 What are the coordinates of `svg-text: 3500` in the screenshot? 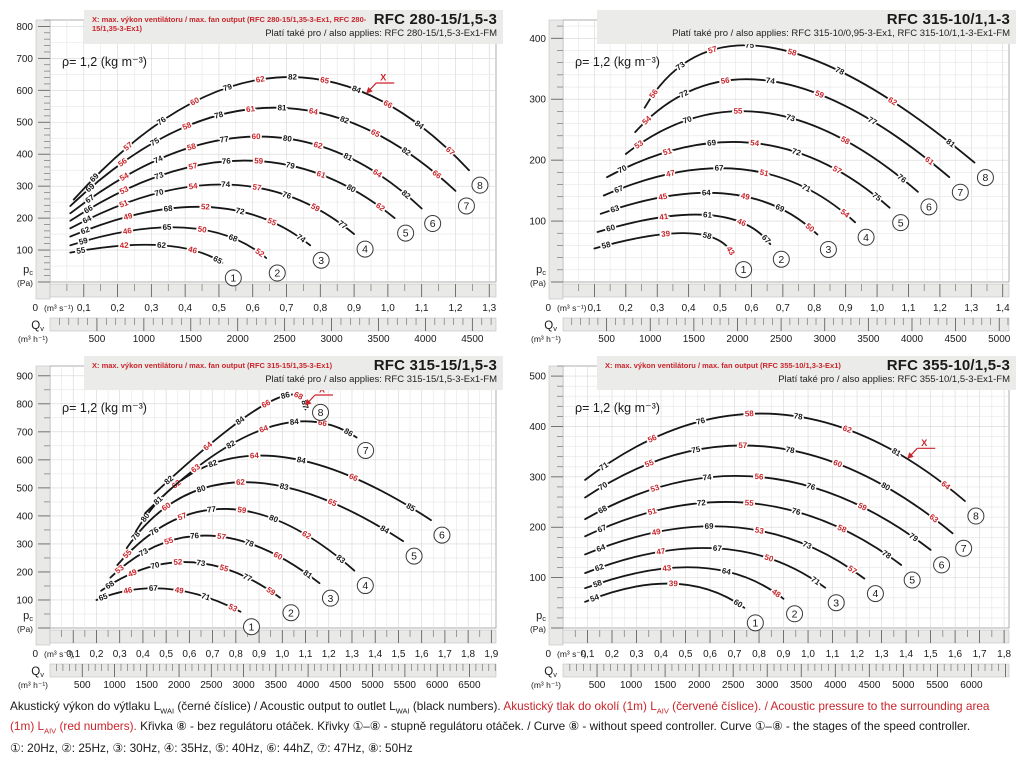 It's located at (868, 339).